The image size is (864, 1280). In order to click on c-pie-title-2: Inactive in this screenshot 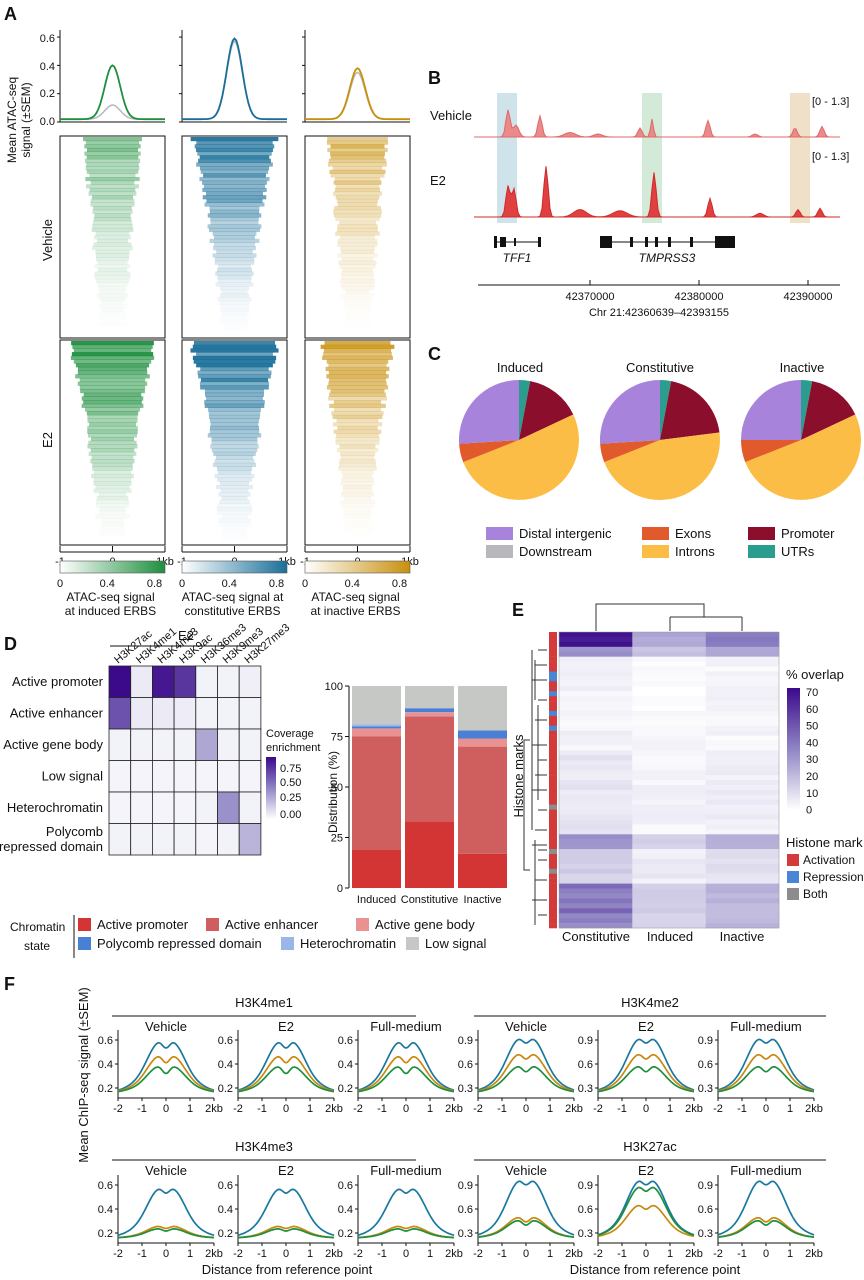, I will do `click(802, 367)`.